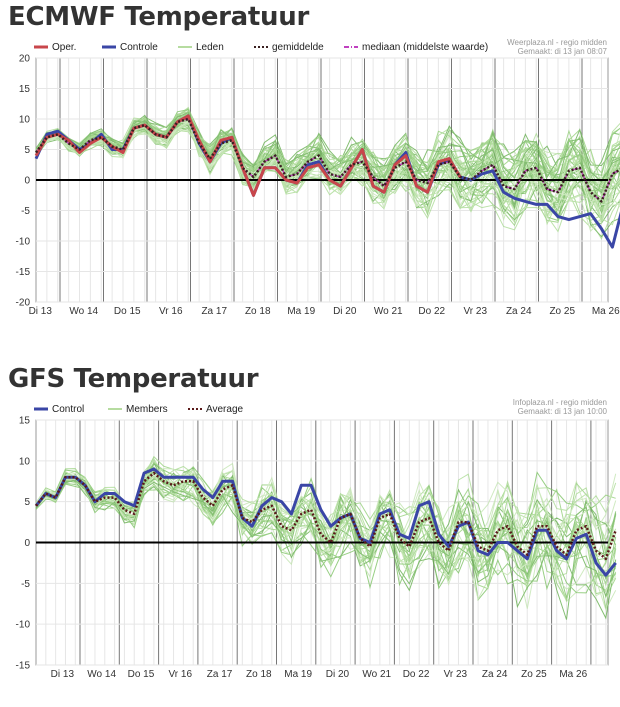  What do you see at coordinates (147, 409) in the screenshot?
I see `legend-label: Members` at bounding box center [147, 409].